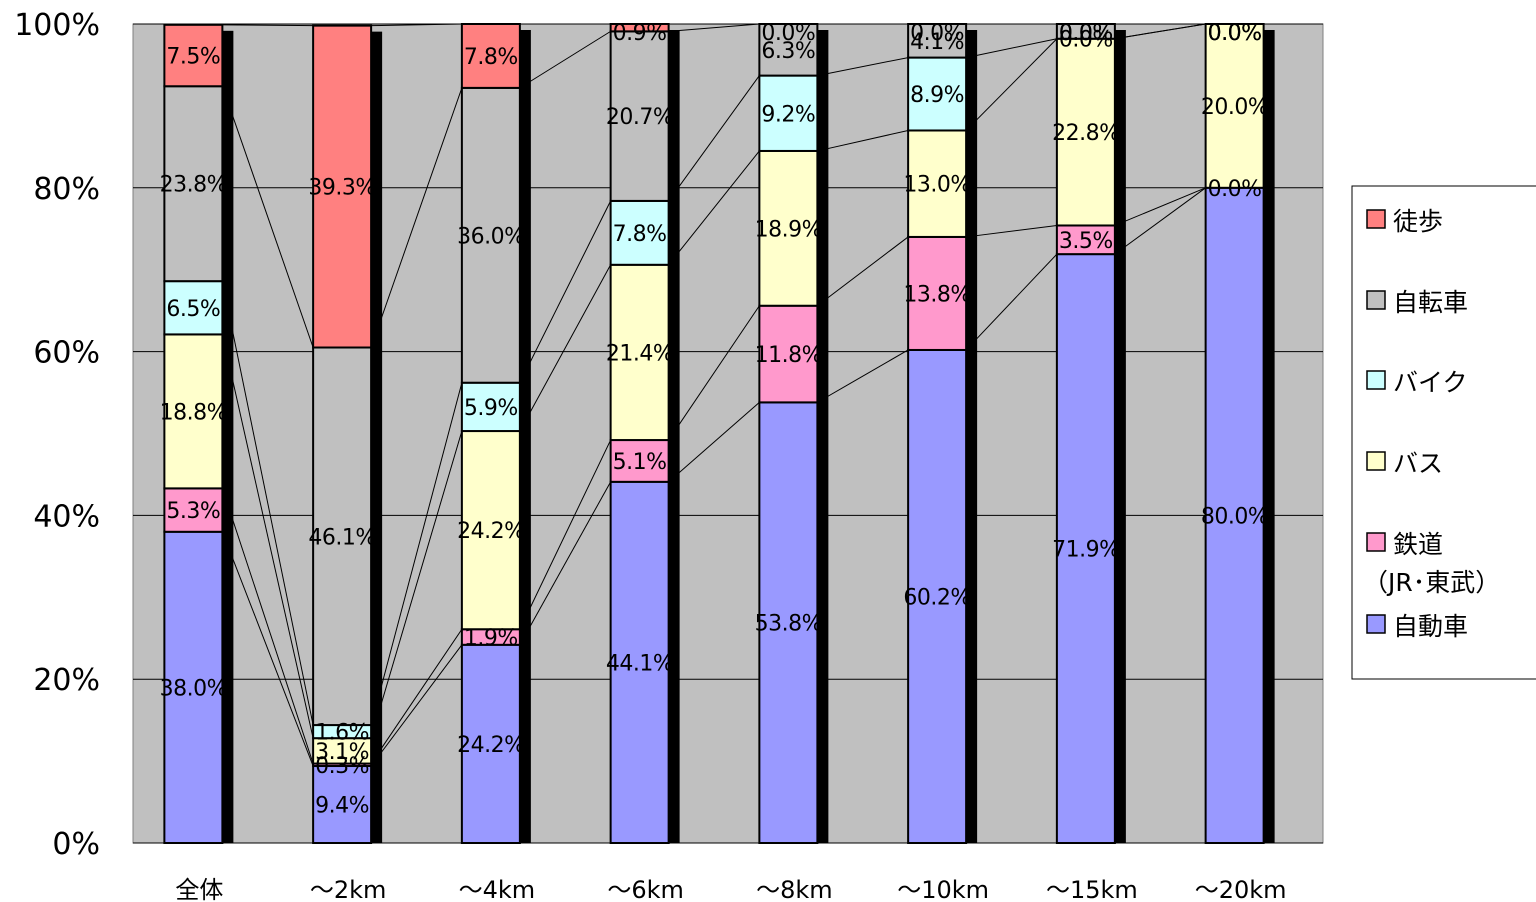  What do you see at coordinates (66, 680) in the screenshot?
I see `y-tick-label: 20%` at bounding box center [66, 680].